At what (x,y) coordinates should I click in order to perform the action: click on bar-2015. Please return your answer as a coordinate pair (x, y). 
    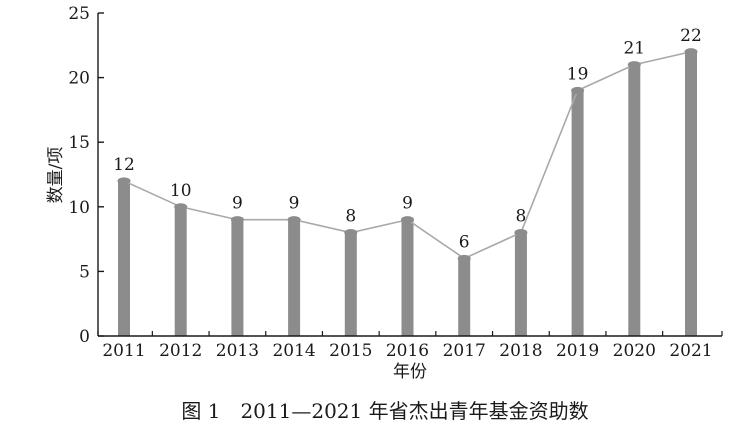
    Looking at the image, I should click on (350, 284).